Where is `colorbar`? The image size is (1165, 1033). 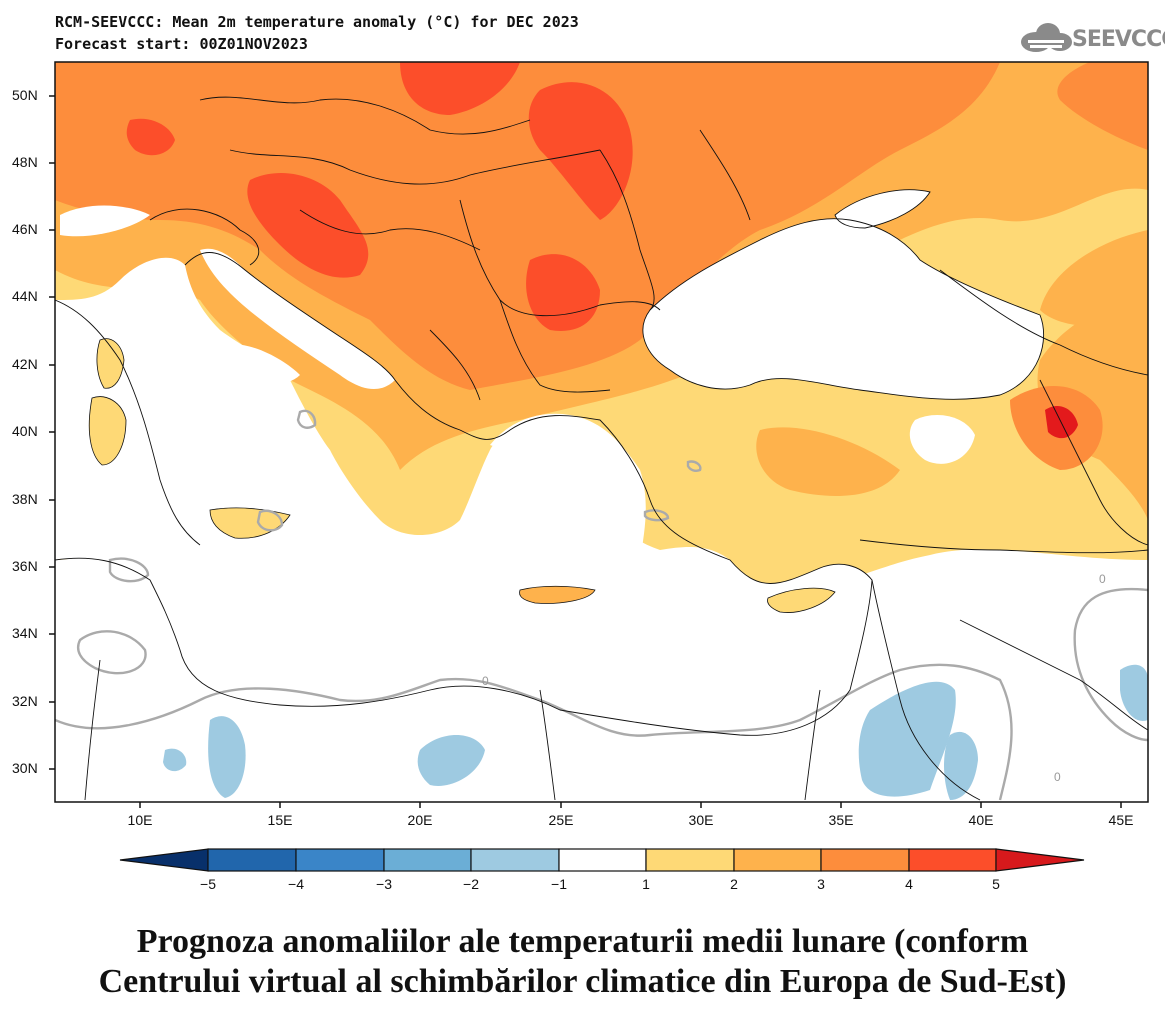
colorbar is located at coordinates (602, 860).